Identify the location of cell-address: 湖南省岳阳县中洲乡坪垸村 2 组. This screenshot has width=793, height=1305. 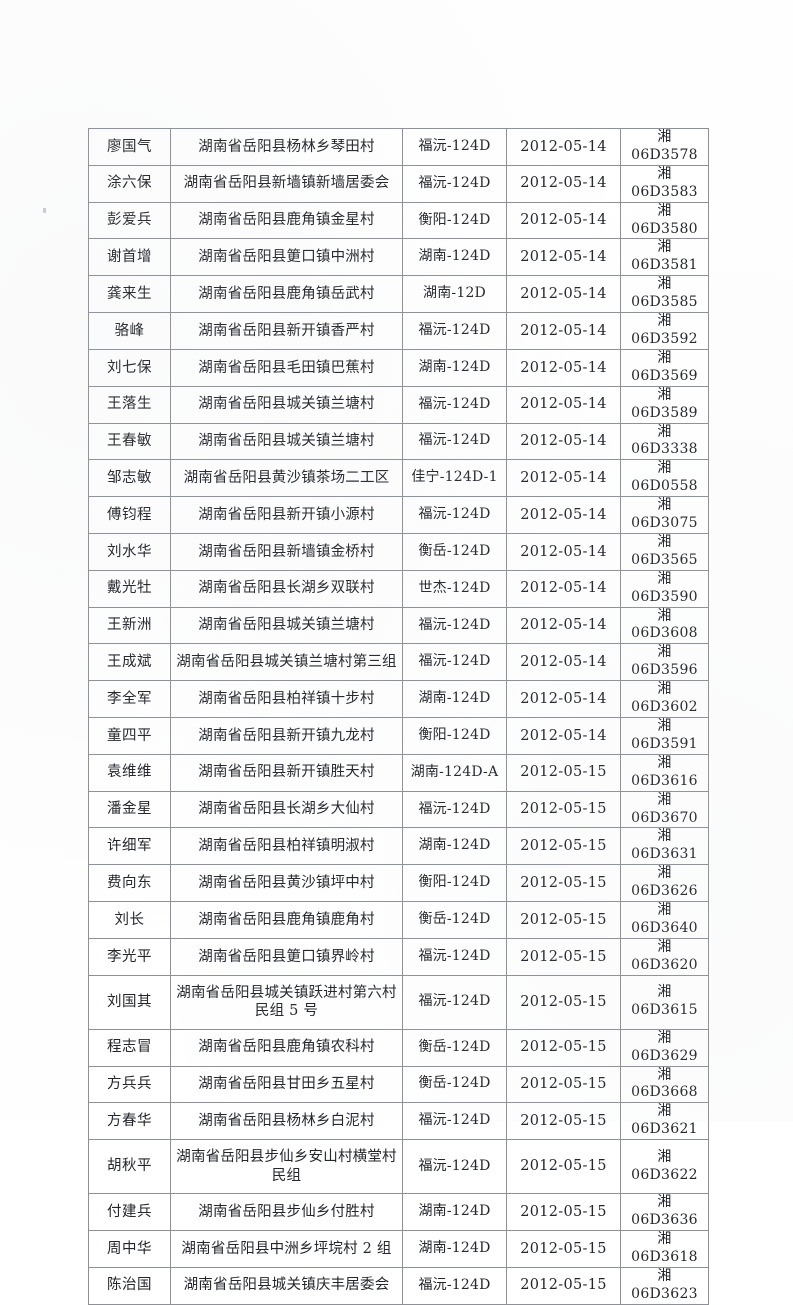
(286, 1248).